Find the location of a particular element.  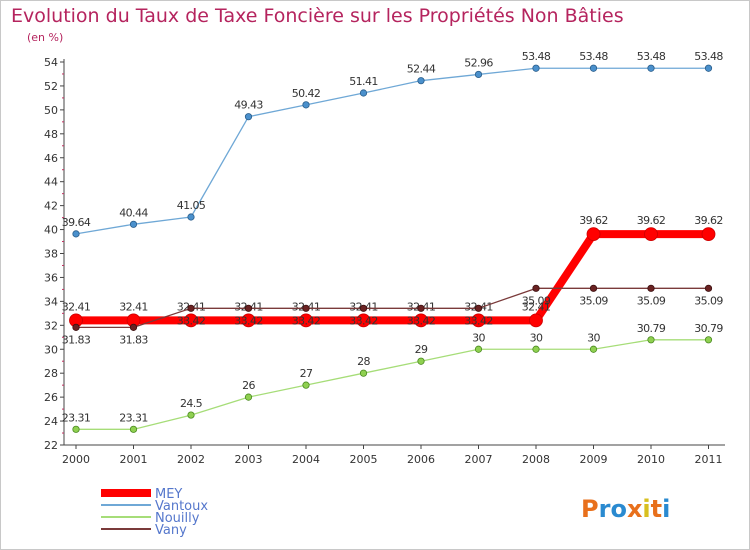

proxiti-logo: Proxiti is located at coordinates (625, 509).